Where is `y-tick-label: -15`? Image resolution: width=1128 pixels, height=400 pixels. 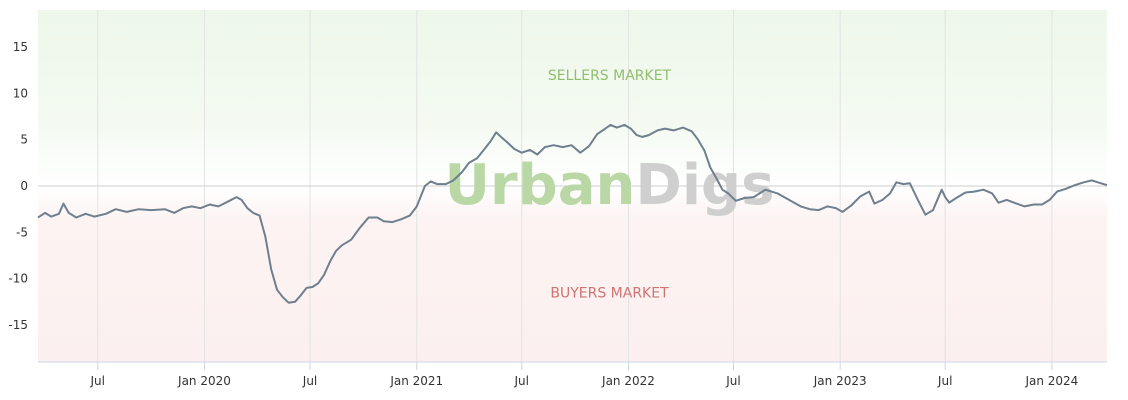
y-tick-label: -15 is located at coordinates (18, 325).